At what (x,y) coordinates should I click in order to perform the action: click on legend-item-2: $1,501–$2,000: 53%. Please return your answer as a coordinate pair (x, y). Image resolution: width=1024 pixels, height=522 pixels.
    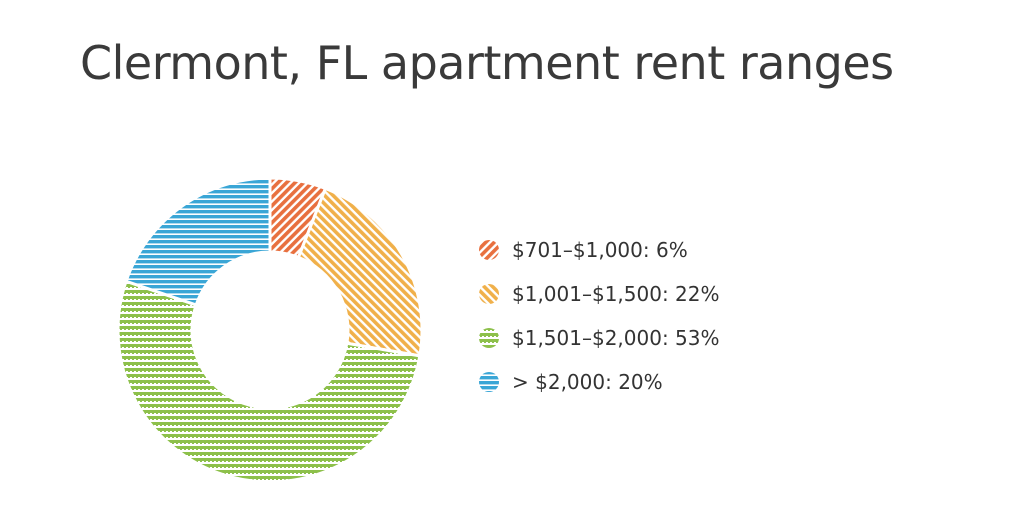
    Looking at the image, I should click on (599, 337).